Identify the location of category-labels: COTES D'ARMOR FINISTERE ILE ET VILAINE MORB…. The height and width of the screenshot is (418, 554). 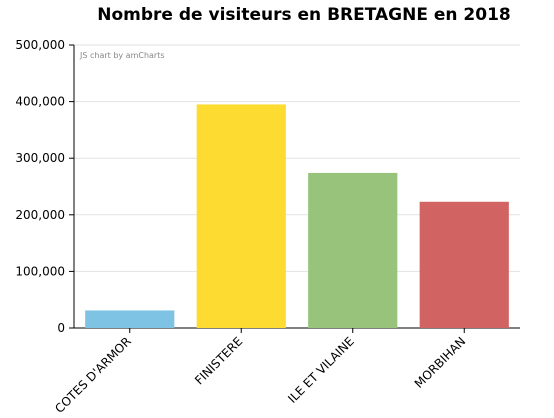
(260, 375).